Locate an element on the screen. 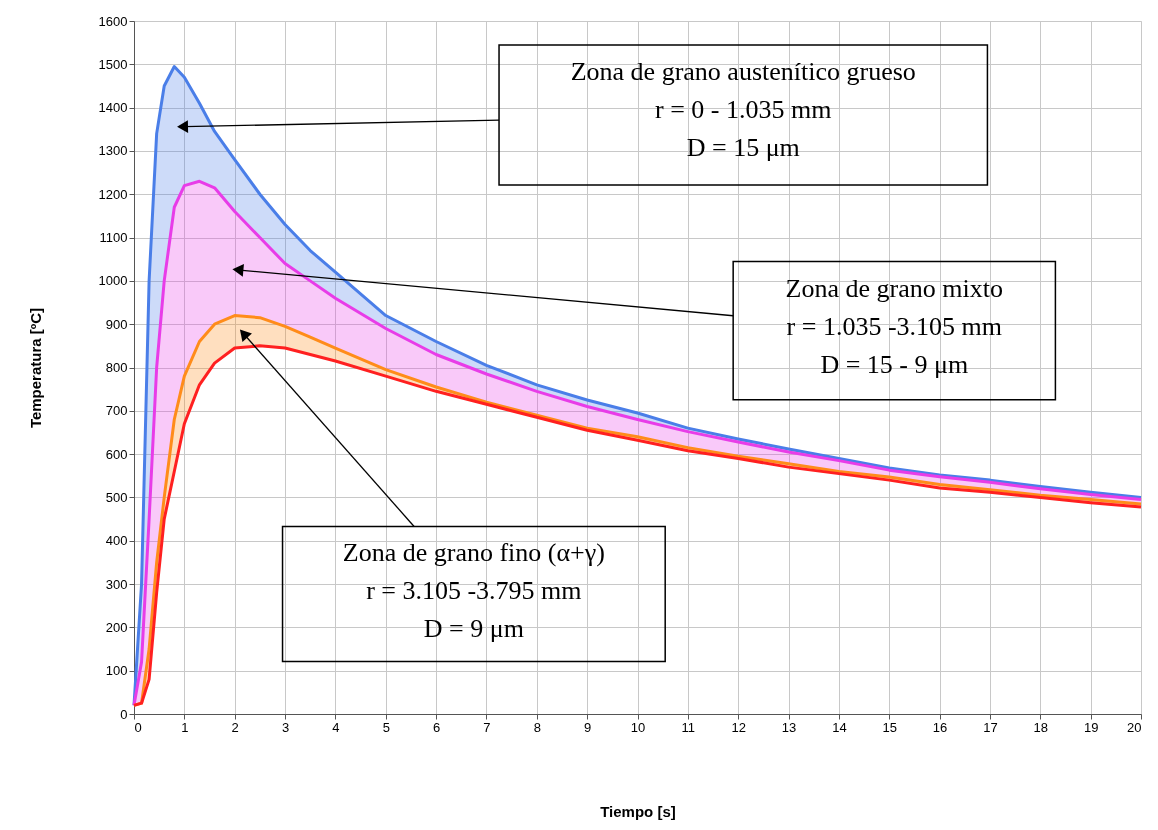  annotation: Zona de grano fino (α+γ) r = 3.105 -3.795 mm D = 9 μm is located at coordinates (473, 591).